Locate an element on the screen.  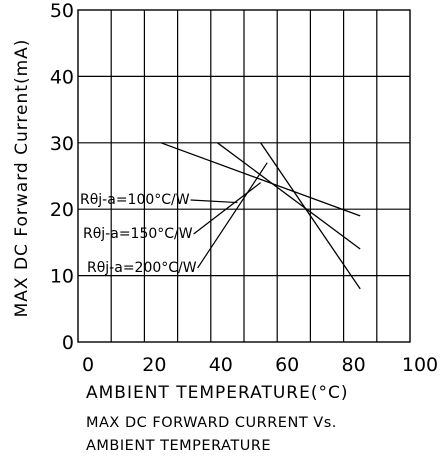
x-tick-label: 40 is located at coordinates (221, 365).